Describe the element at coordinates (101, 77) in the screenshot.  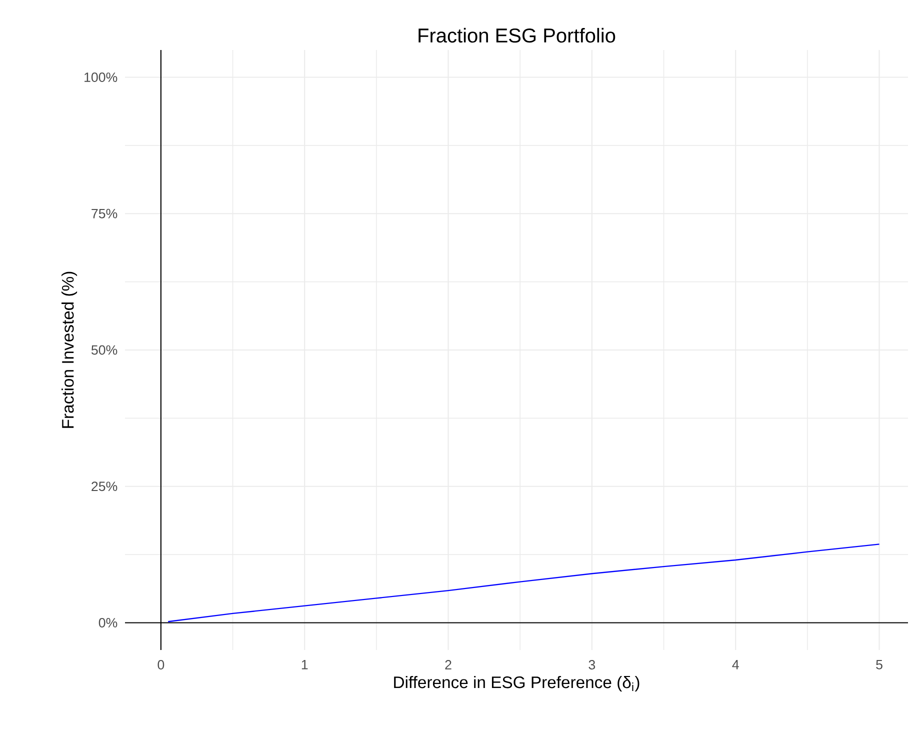
I see `y-tick-label: 100%` at that location.